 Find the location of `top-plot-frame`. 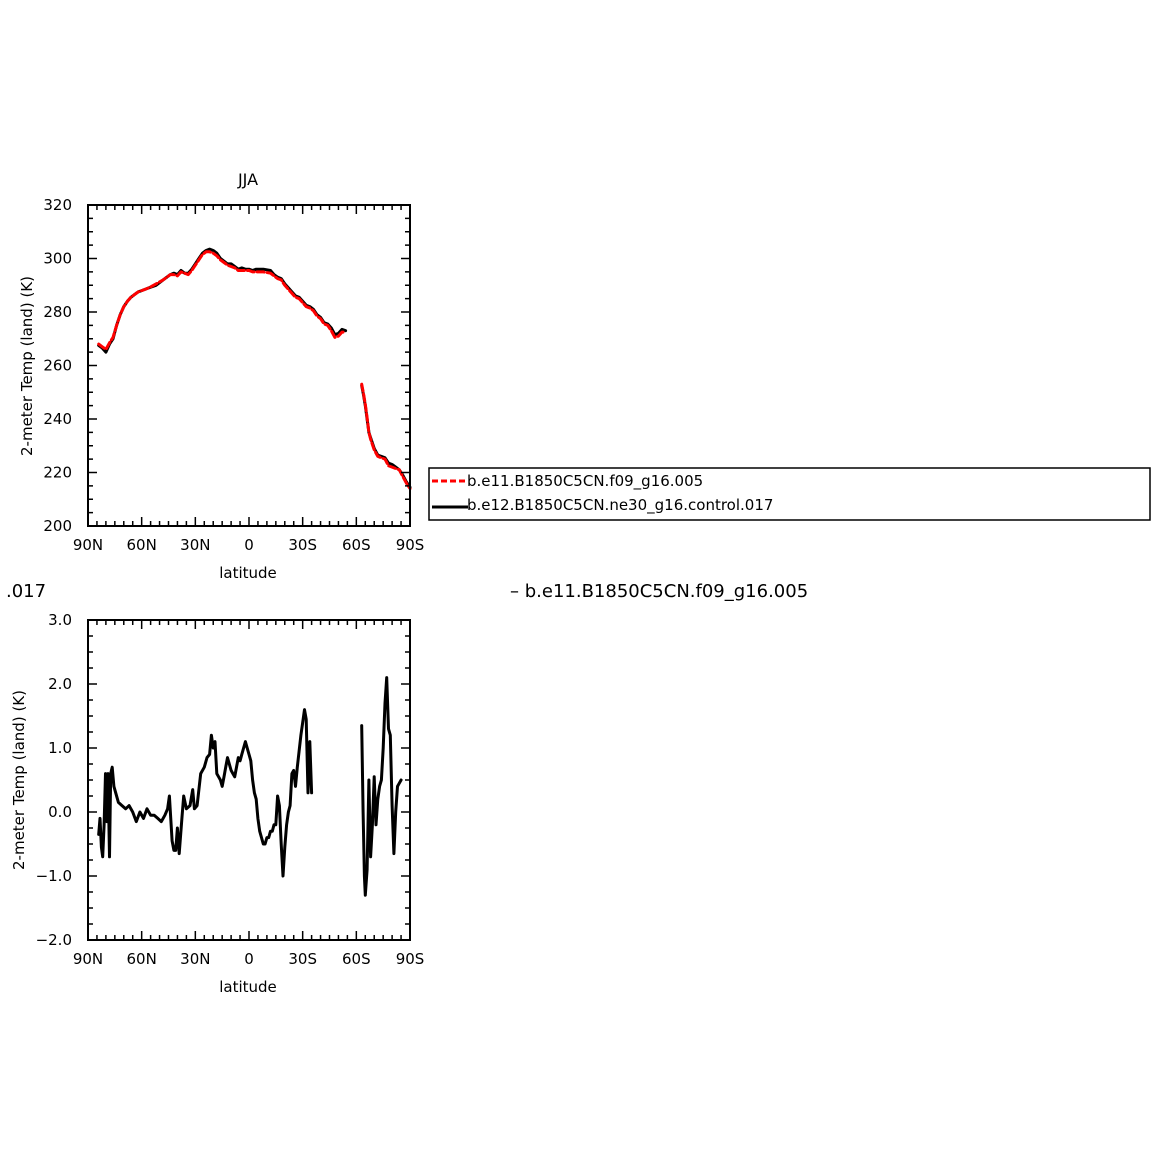

top-plot-frame is located at coordinates (249, 365).